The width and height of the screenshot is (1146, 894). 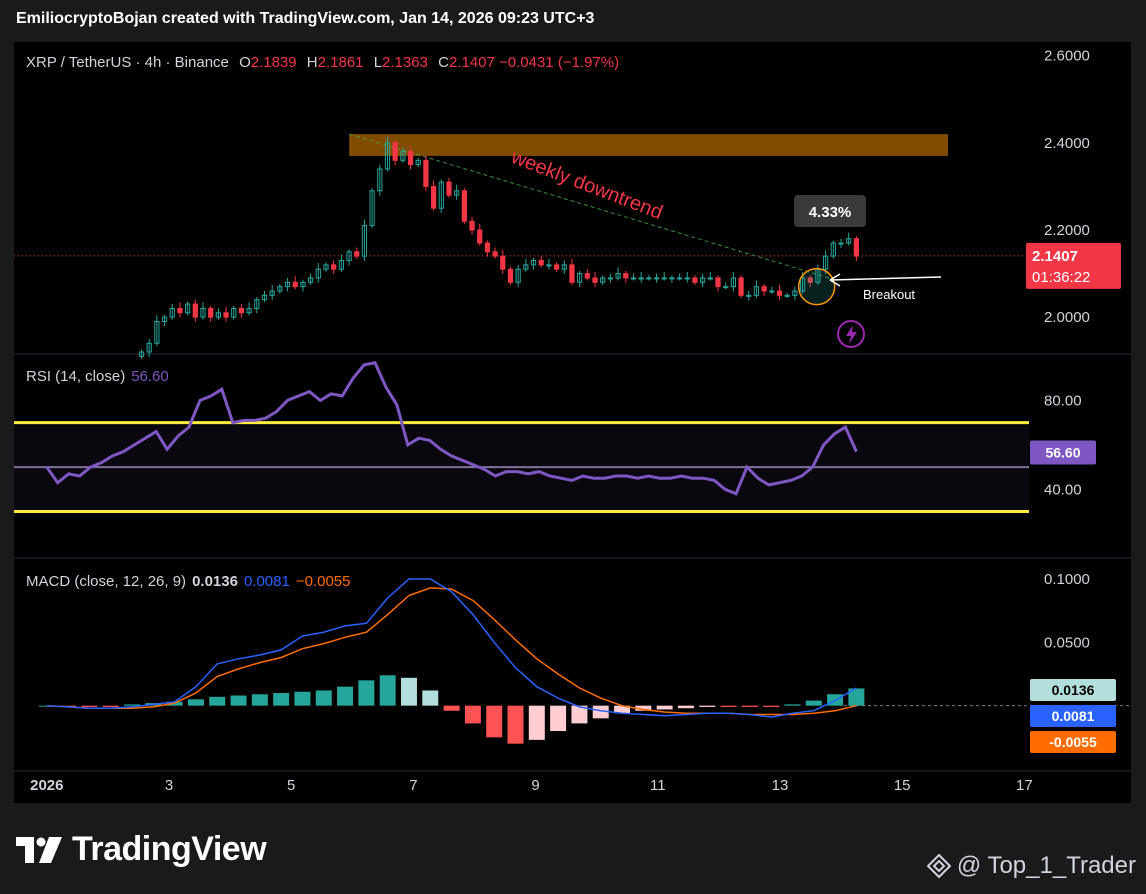 What do you see at coordinates (273, 62) in the screenshot?
I see `open-value: 2.1839` at bounding box center [273, 62].